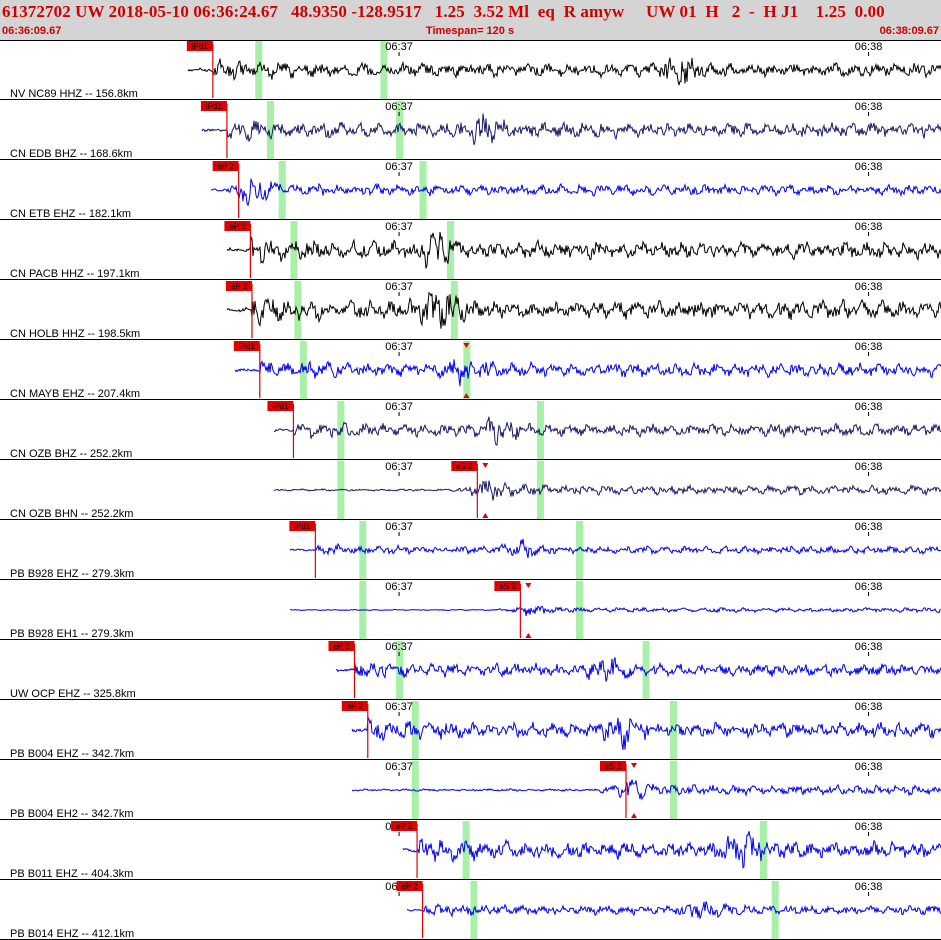  I want to click on trace-row: 06:37 06:38 eS 2 CN OZB BHN -- 252.2km, so click(470, 490).